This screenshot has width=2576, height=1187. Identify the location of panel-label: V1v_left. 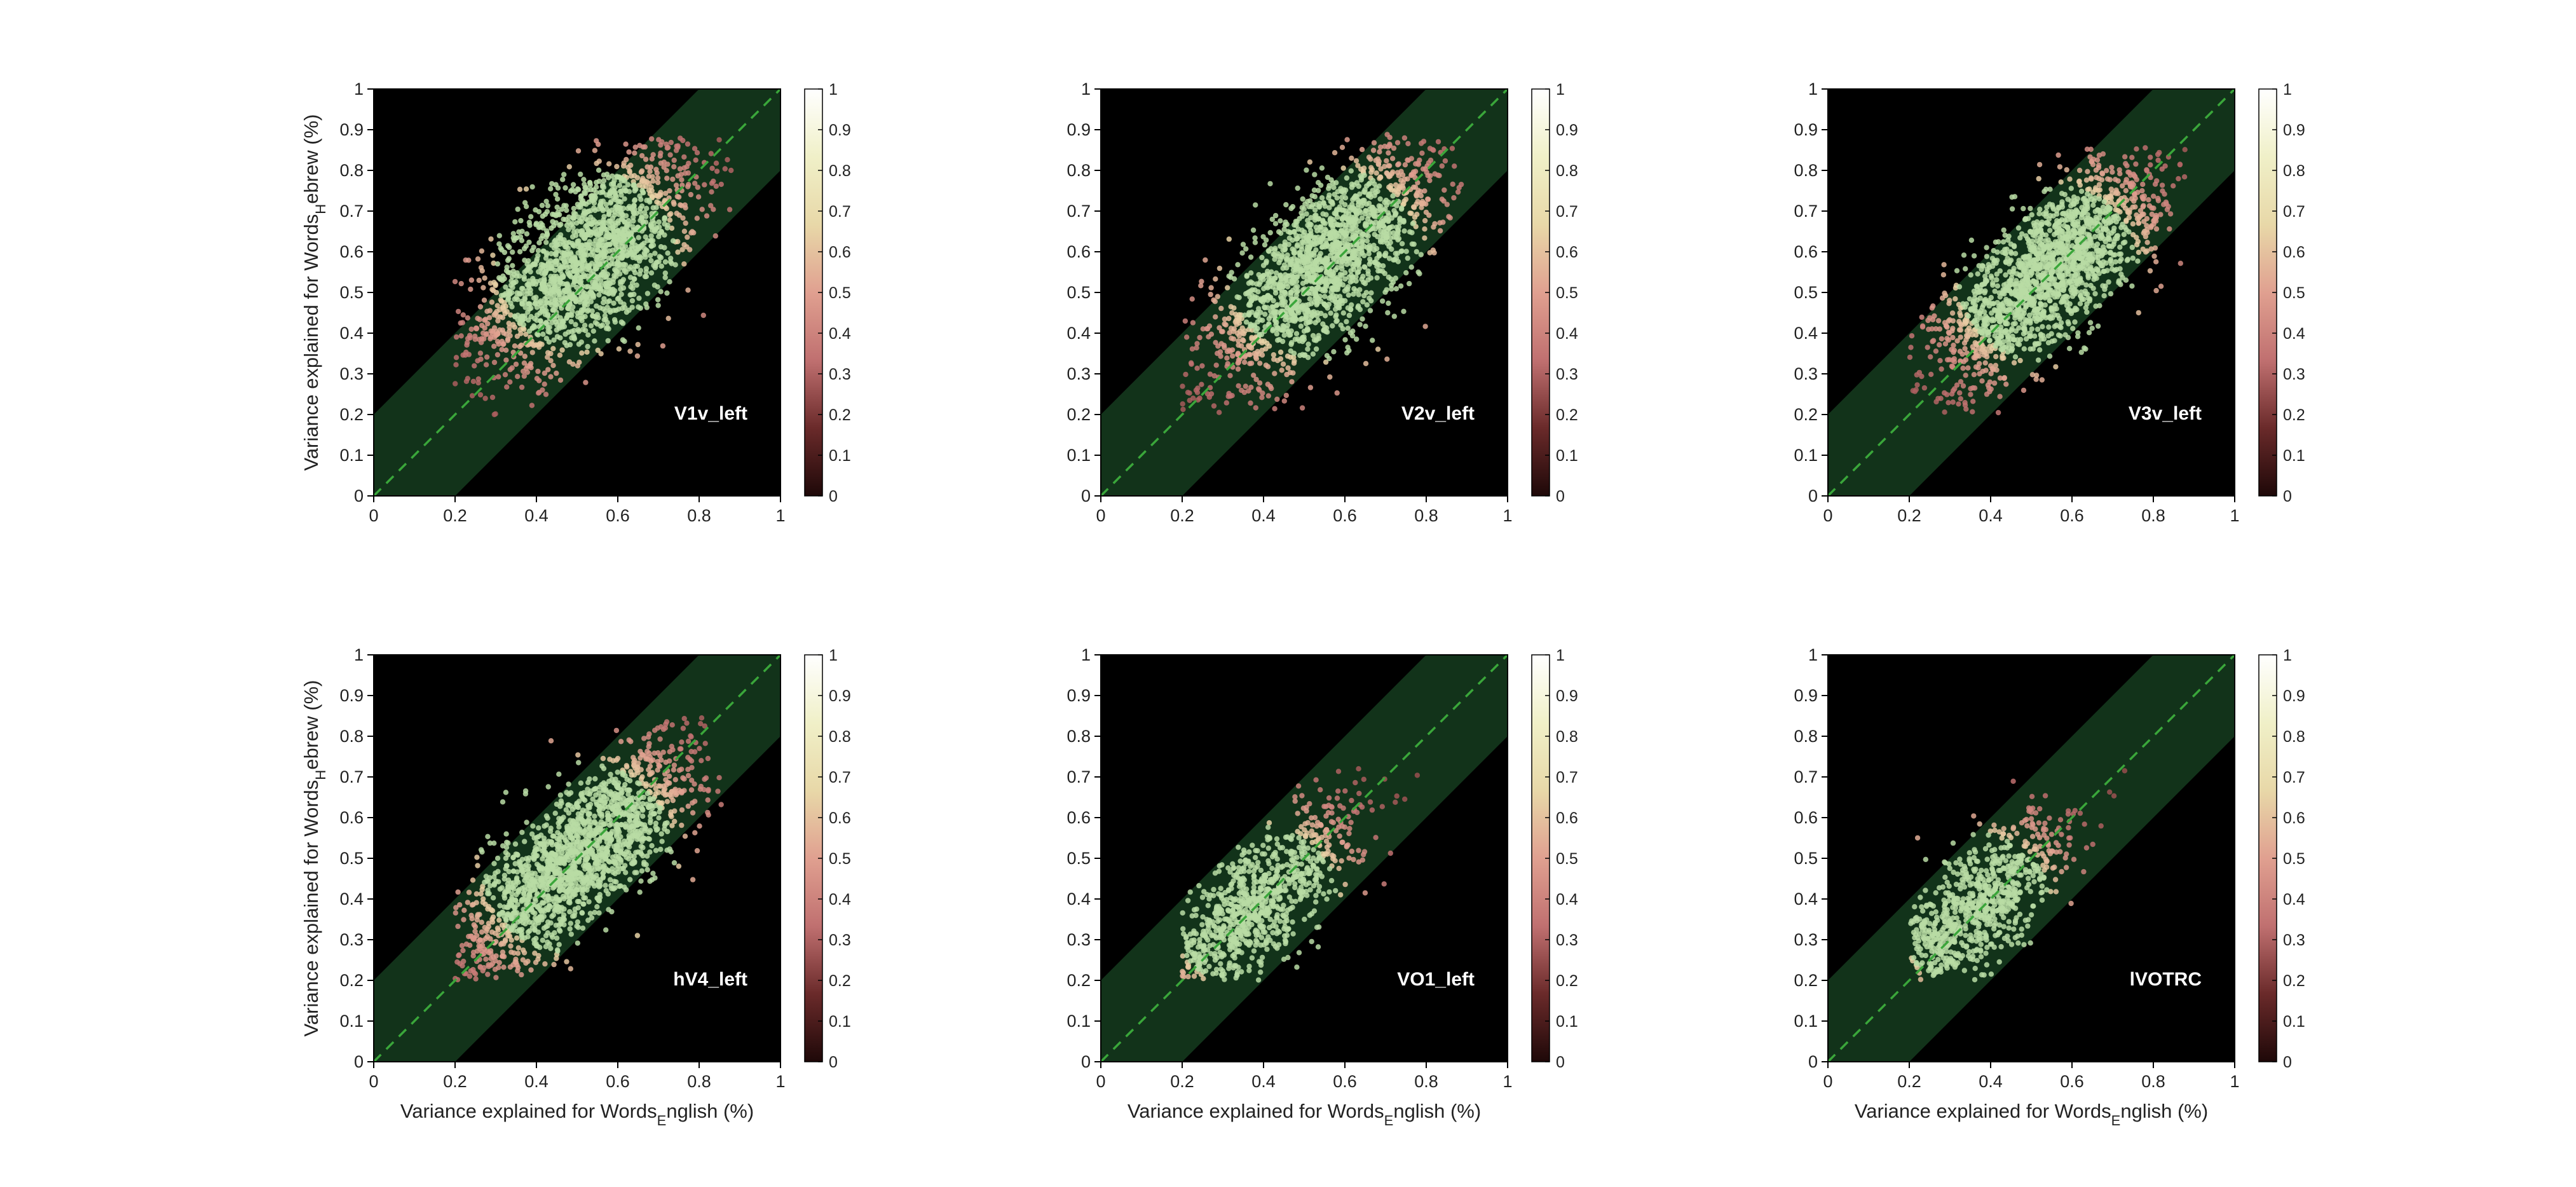
(710, 413).